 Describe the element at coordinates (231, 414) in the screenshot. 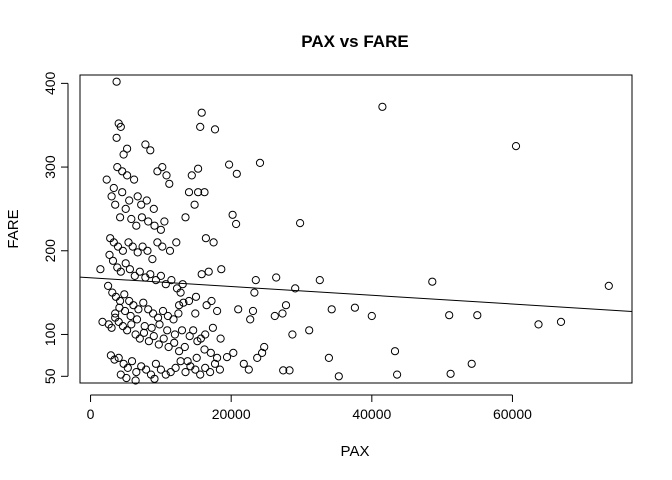

I see `x-tick-label: 20000` at that location.